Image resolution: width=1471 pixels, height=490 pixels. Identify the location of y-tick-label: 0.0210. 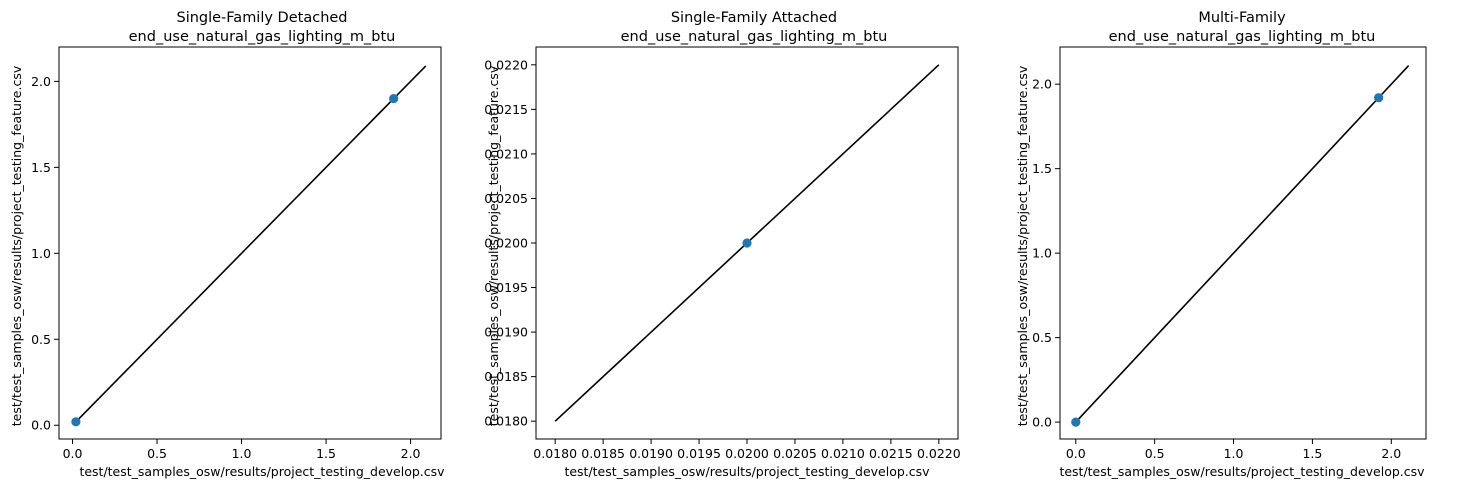
(506, 153).